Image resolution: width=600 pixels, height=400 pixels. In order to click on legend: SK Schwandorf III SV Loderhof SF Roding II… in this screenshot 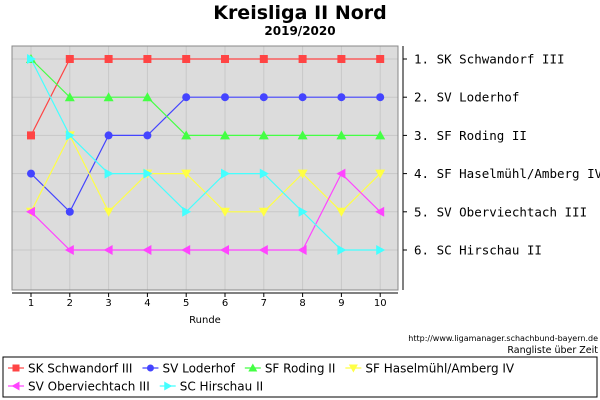, I will do `click(261, 378)`.